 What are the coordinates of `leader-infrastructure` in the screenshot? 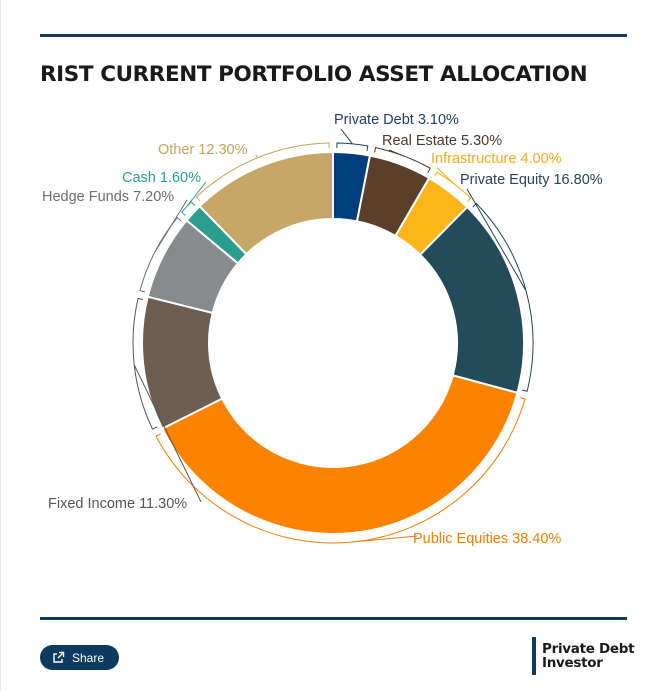 It's located at (453, 184).